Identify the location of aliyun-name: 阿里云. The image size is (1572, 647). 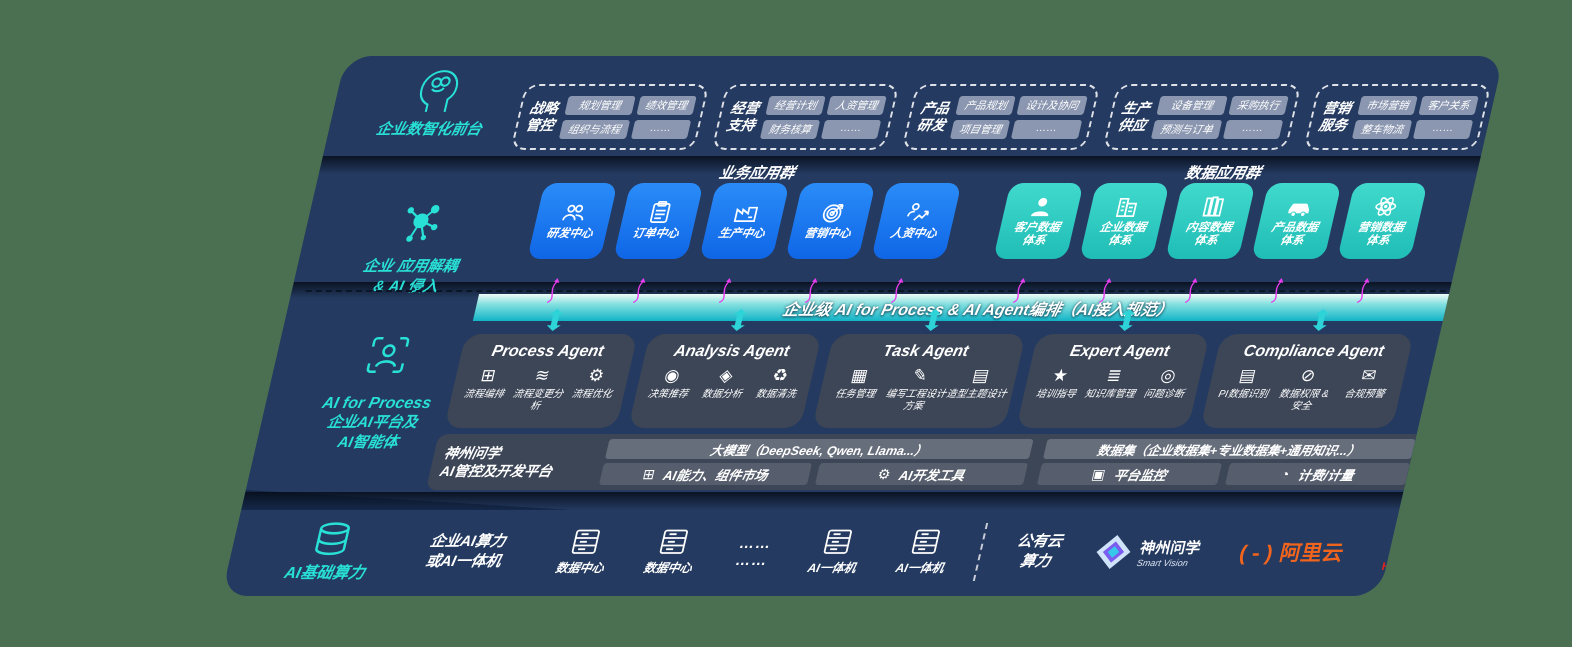
(1311, 553).